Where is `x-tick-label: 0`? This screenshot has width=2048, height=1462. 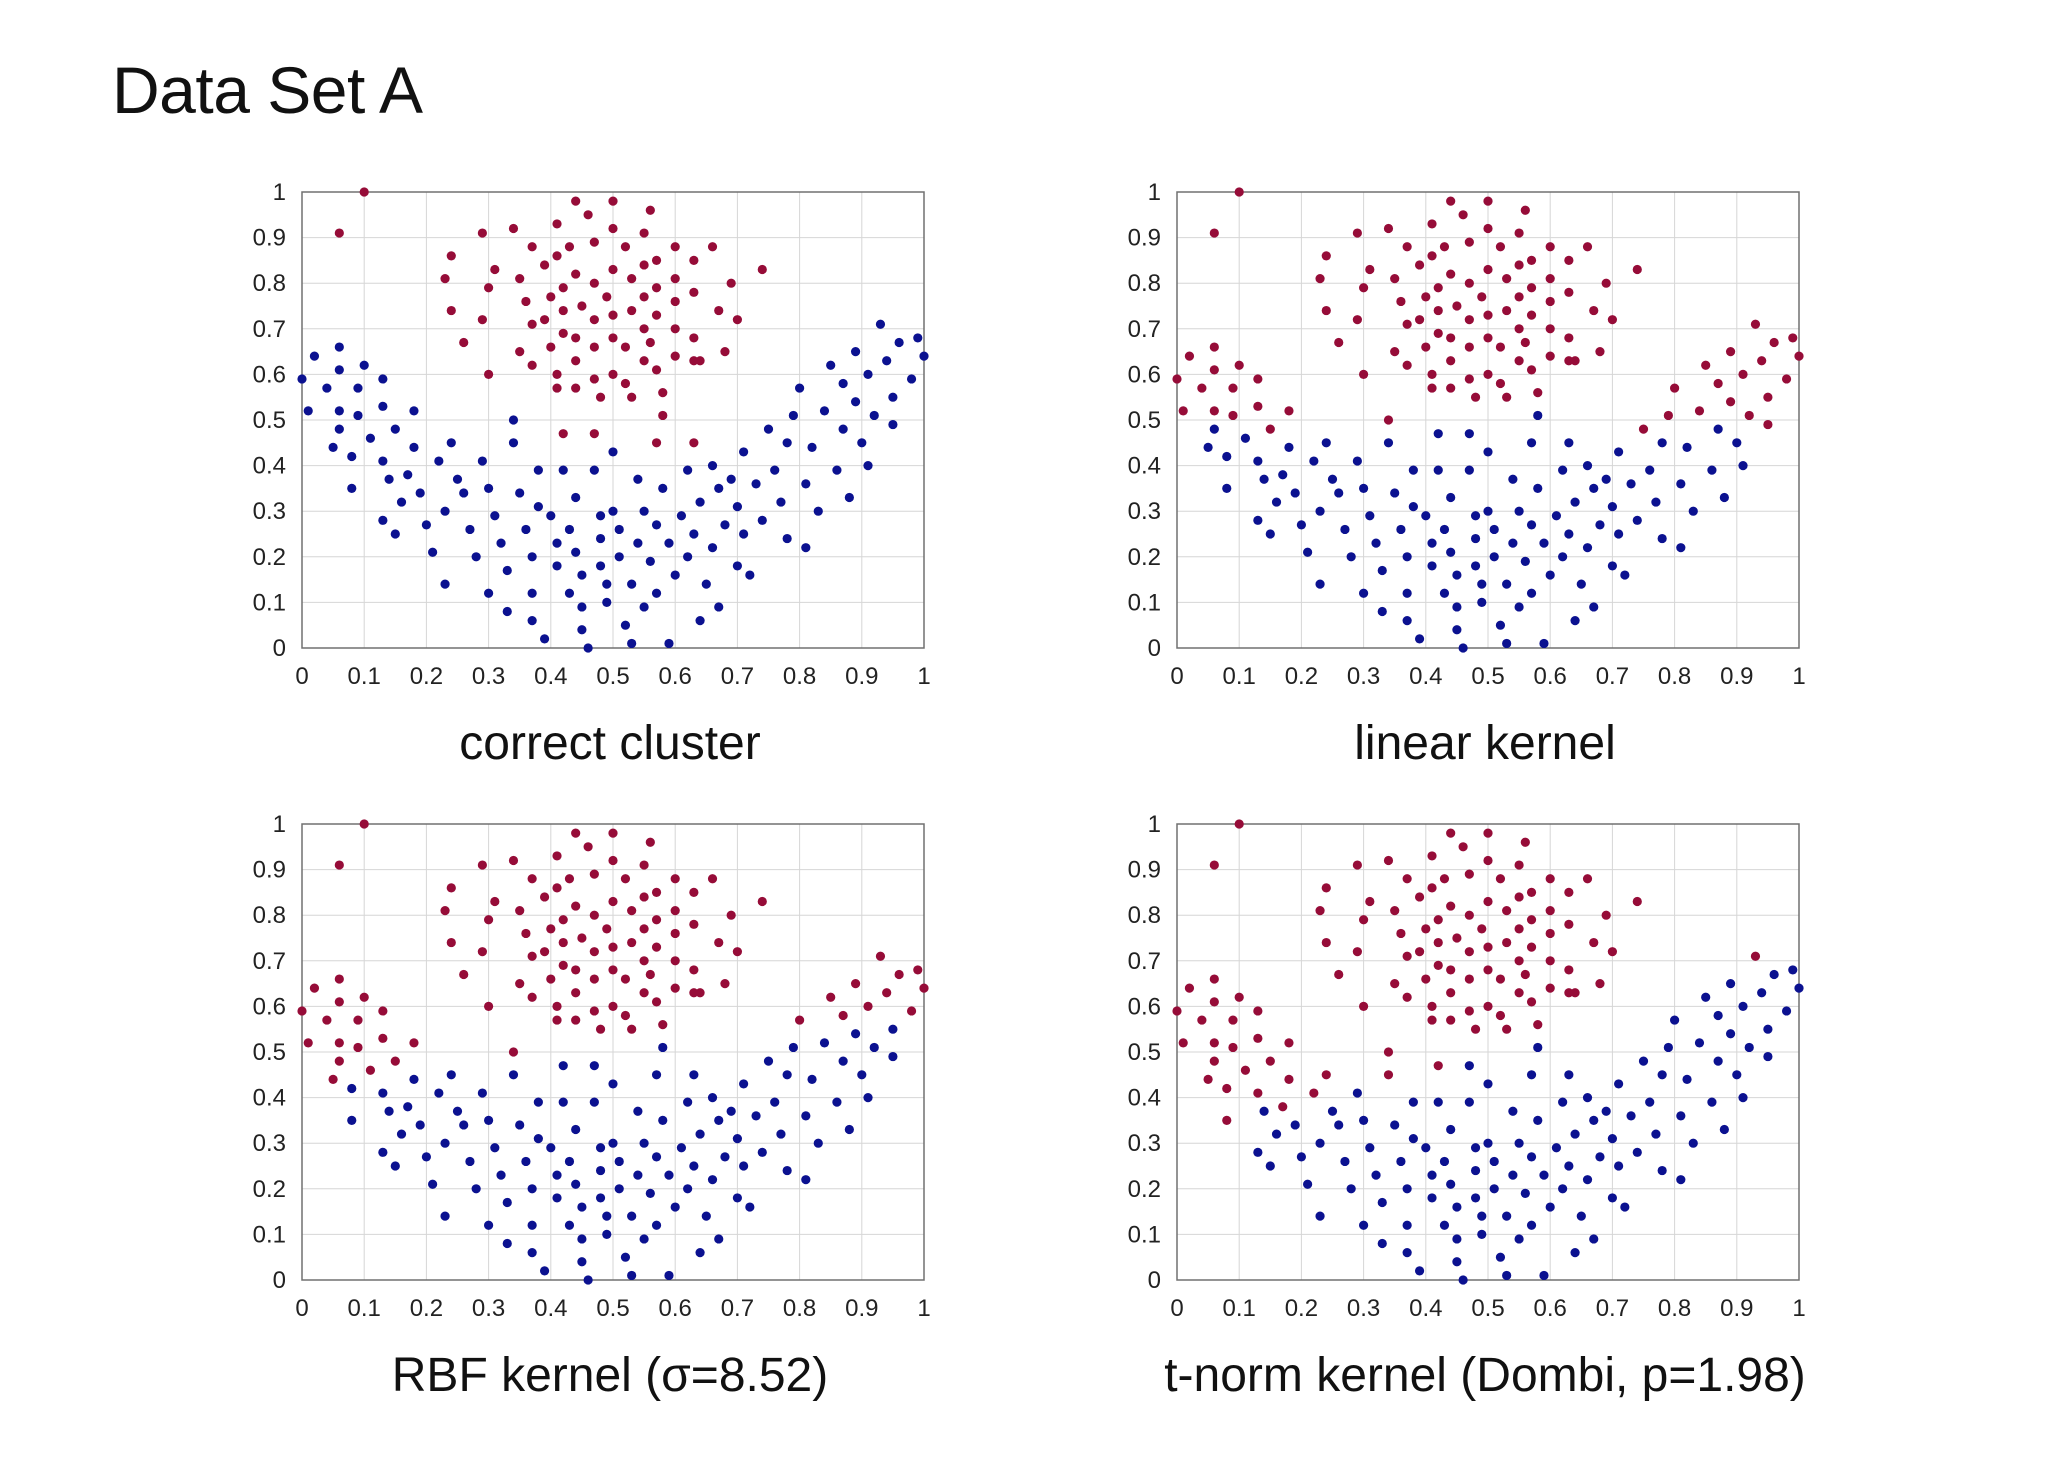
x-tick-label: 0 is located at coordinates (301, 1308).